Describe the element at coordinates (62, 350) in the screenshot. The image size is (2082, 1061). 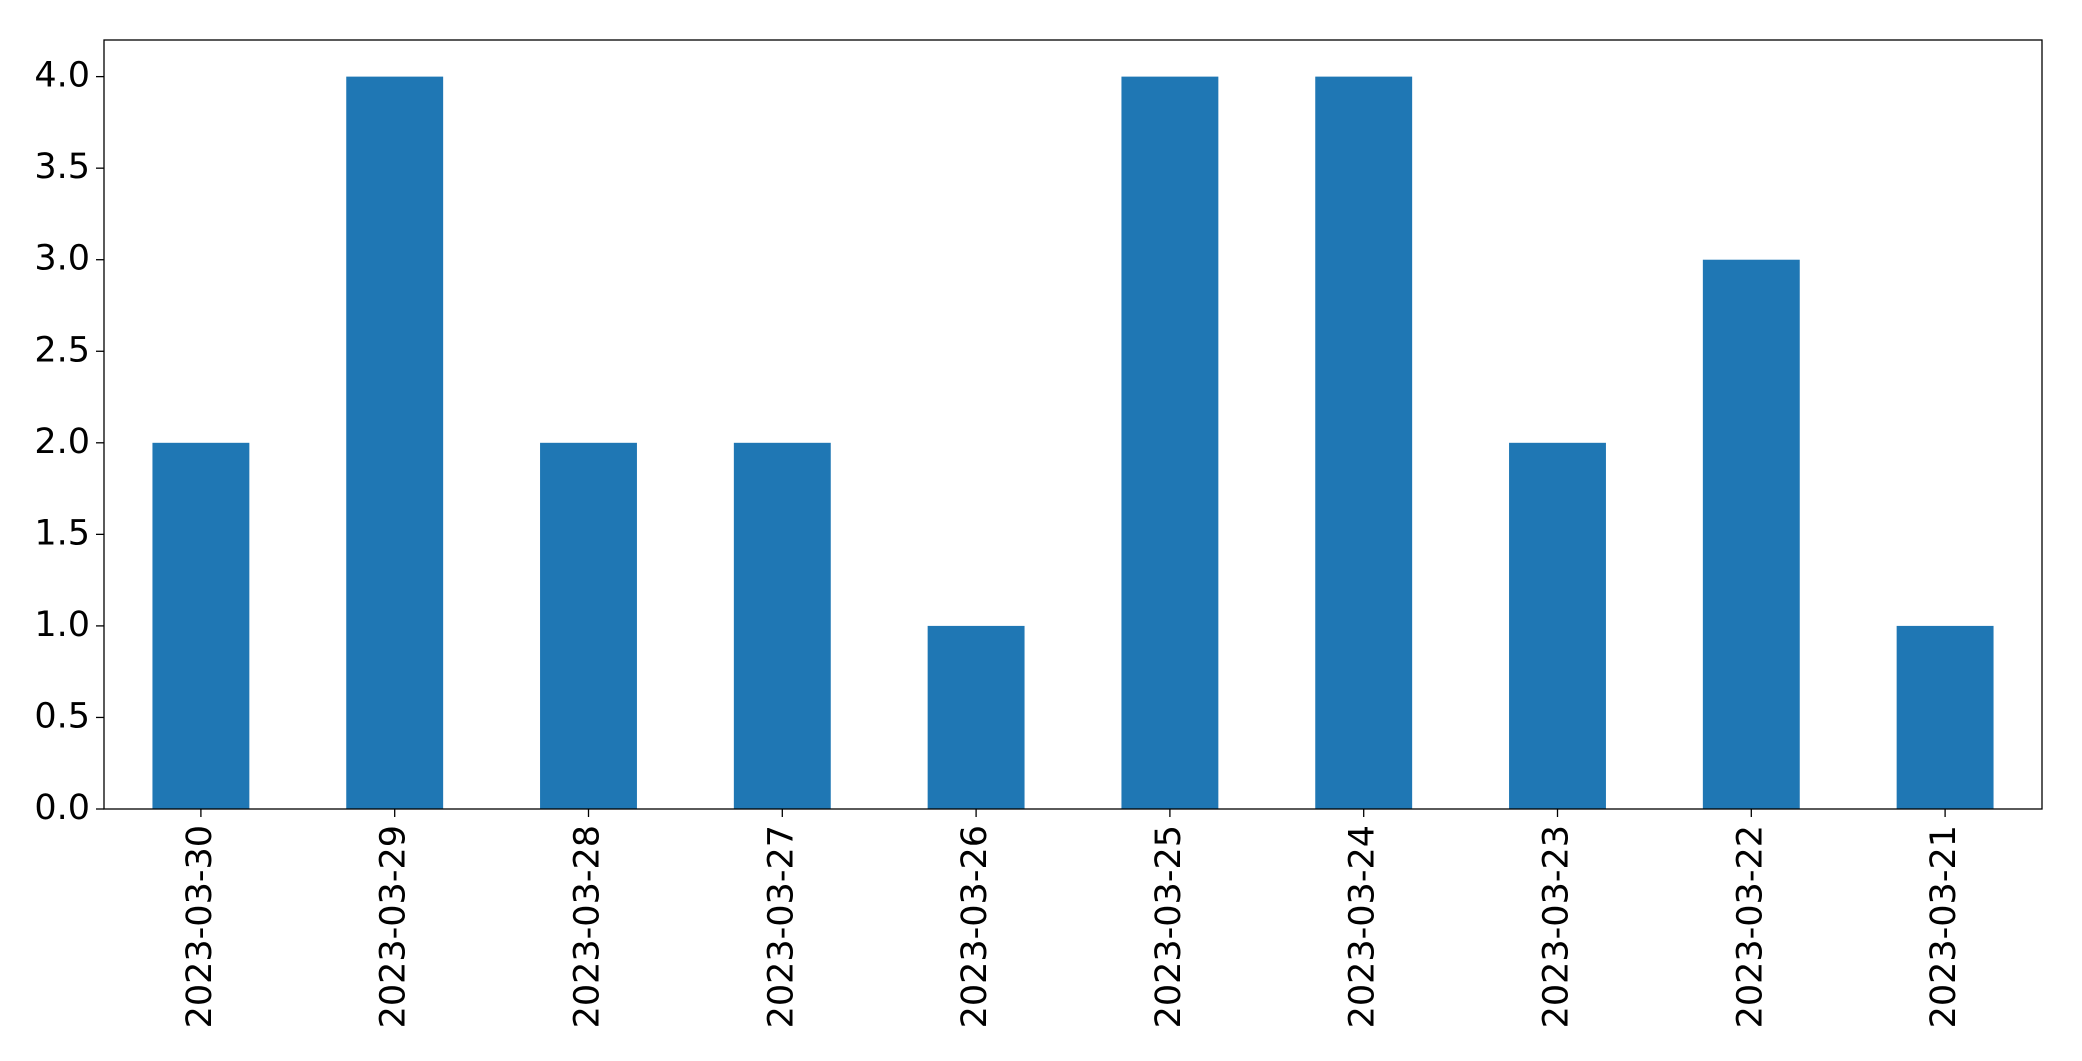
I see `y-tick-label: 2.5` at that location.